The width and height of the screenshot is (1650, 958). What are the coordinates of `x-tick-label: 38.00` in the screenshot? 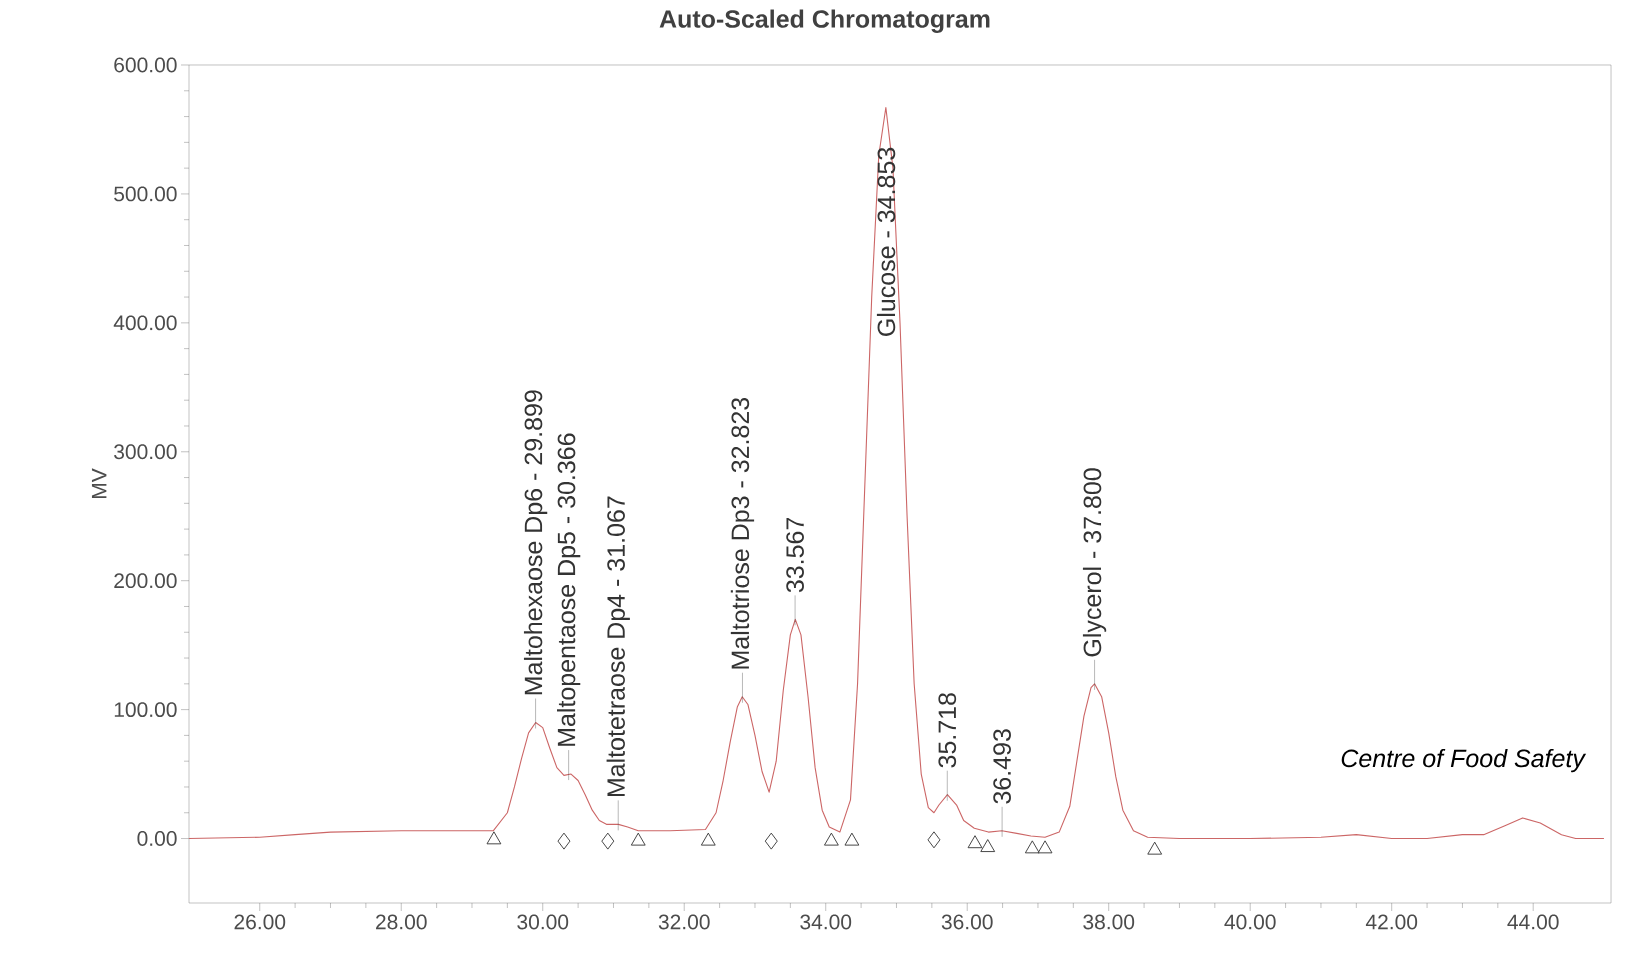 It's located at (1109, 922).